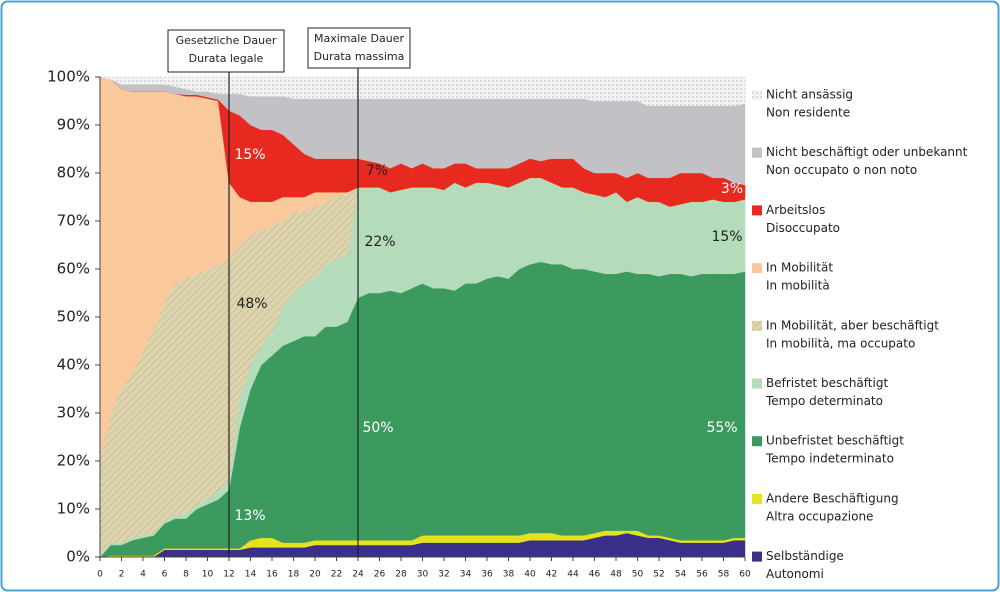 This screenshot has width=1000, height=592. What do you see at coordinates (809, 95) in the screenshot?
I see `legend-label: Nicht ansässig` at bounding box center [809, 95].